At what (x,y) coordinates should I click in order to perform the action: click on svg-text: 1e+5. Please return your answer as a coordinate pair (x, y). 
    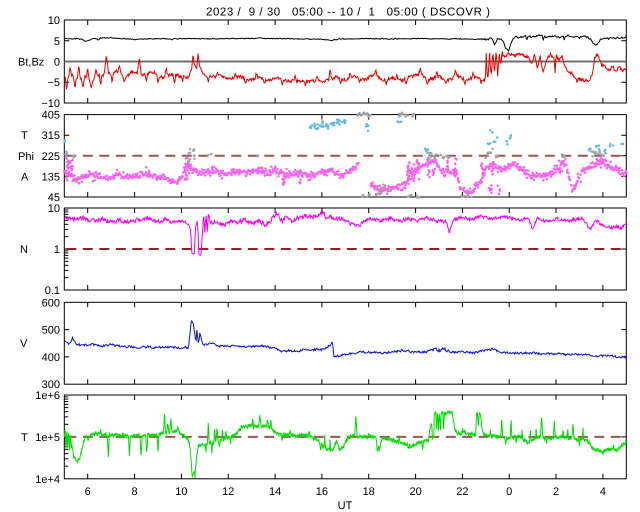
    Looking at the image, I should click on (47, 438).